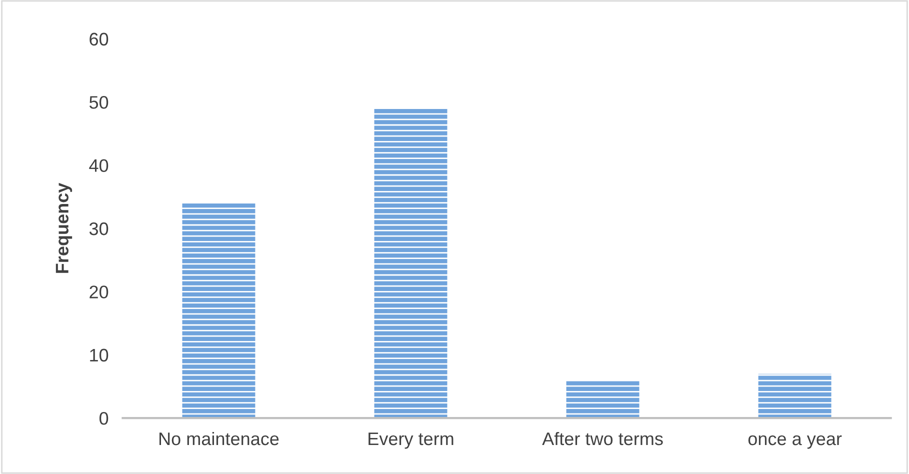 The height and width of the screenshot is (474, 909). What do you see at coordinates (98, 102) in the screenshot?
I see `y-tick-label: 50` at bounding box center [98, 102].